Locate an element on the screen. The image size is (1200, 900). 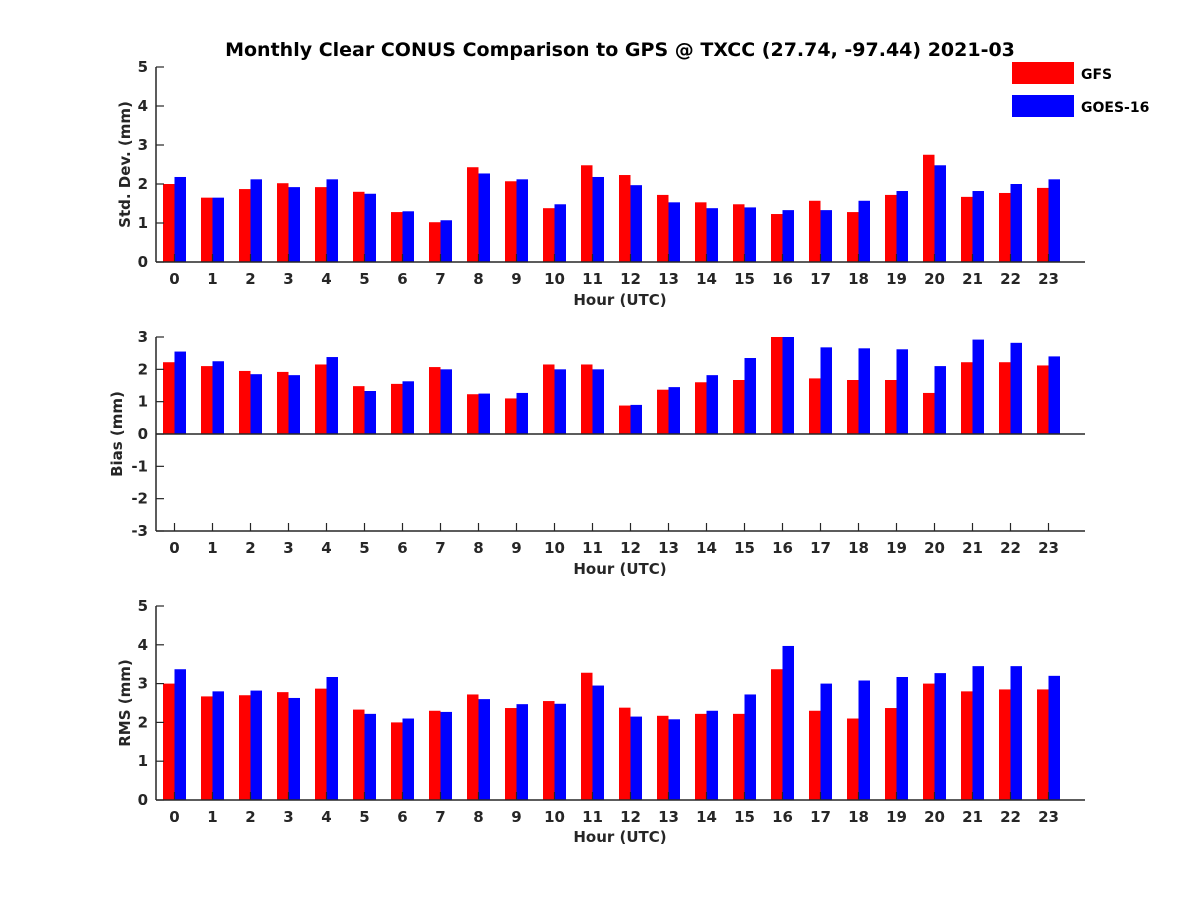
std-dev-xtick-label: 5 is located at coordinates (364, 279).